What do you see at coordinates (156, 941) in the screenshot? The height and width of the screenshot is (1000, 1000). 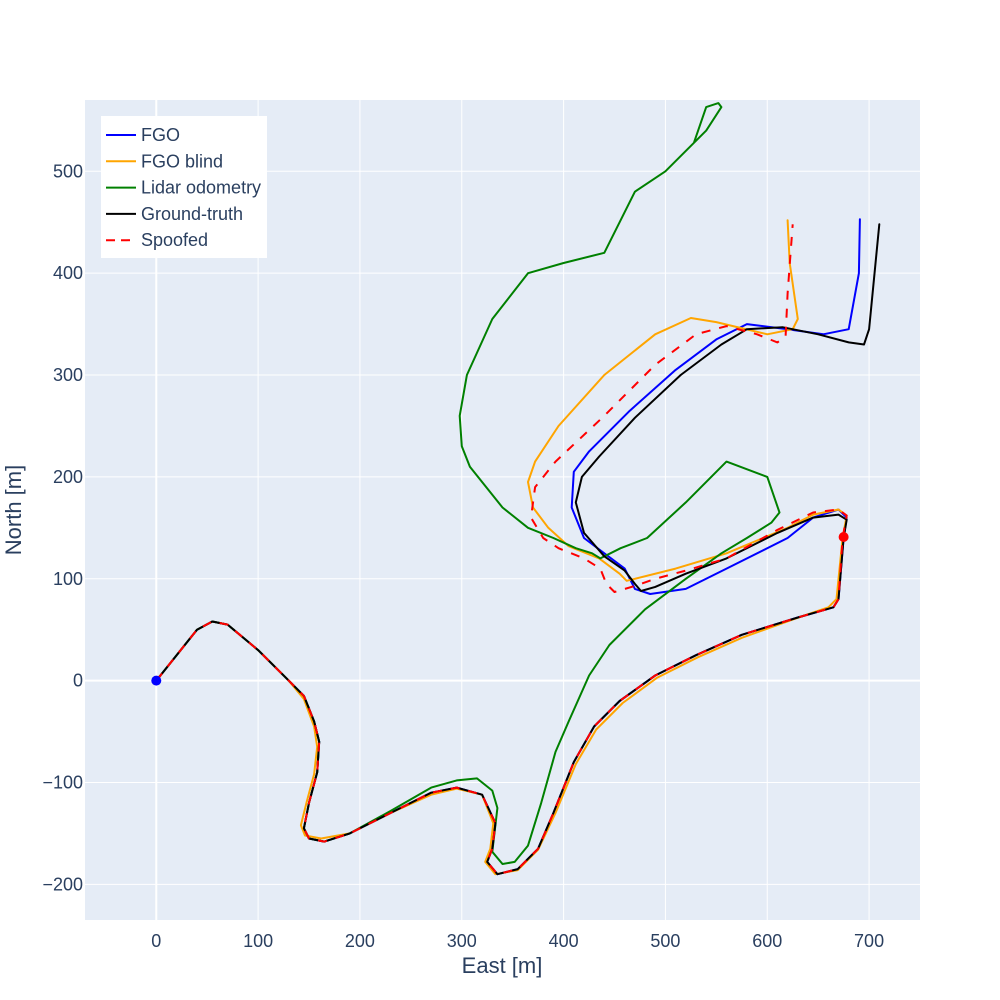 I see `x-tick-label: 0` at bounding box center [156, 941].